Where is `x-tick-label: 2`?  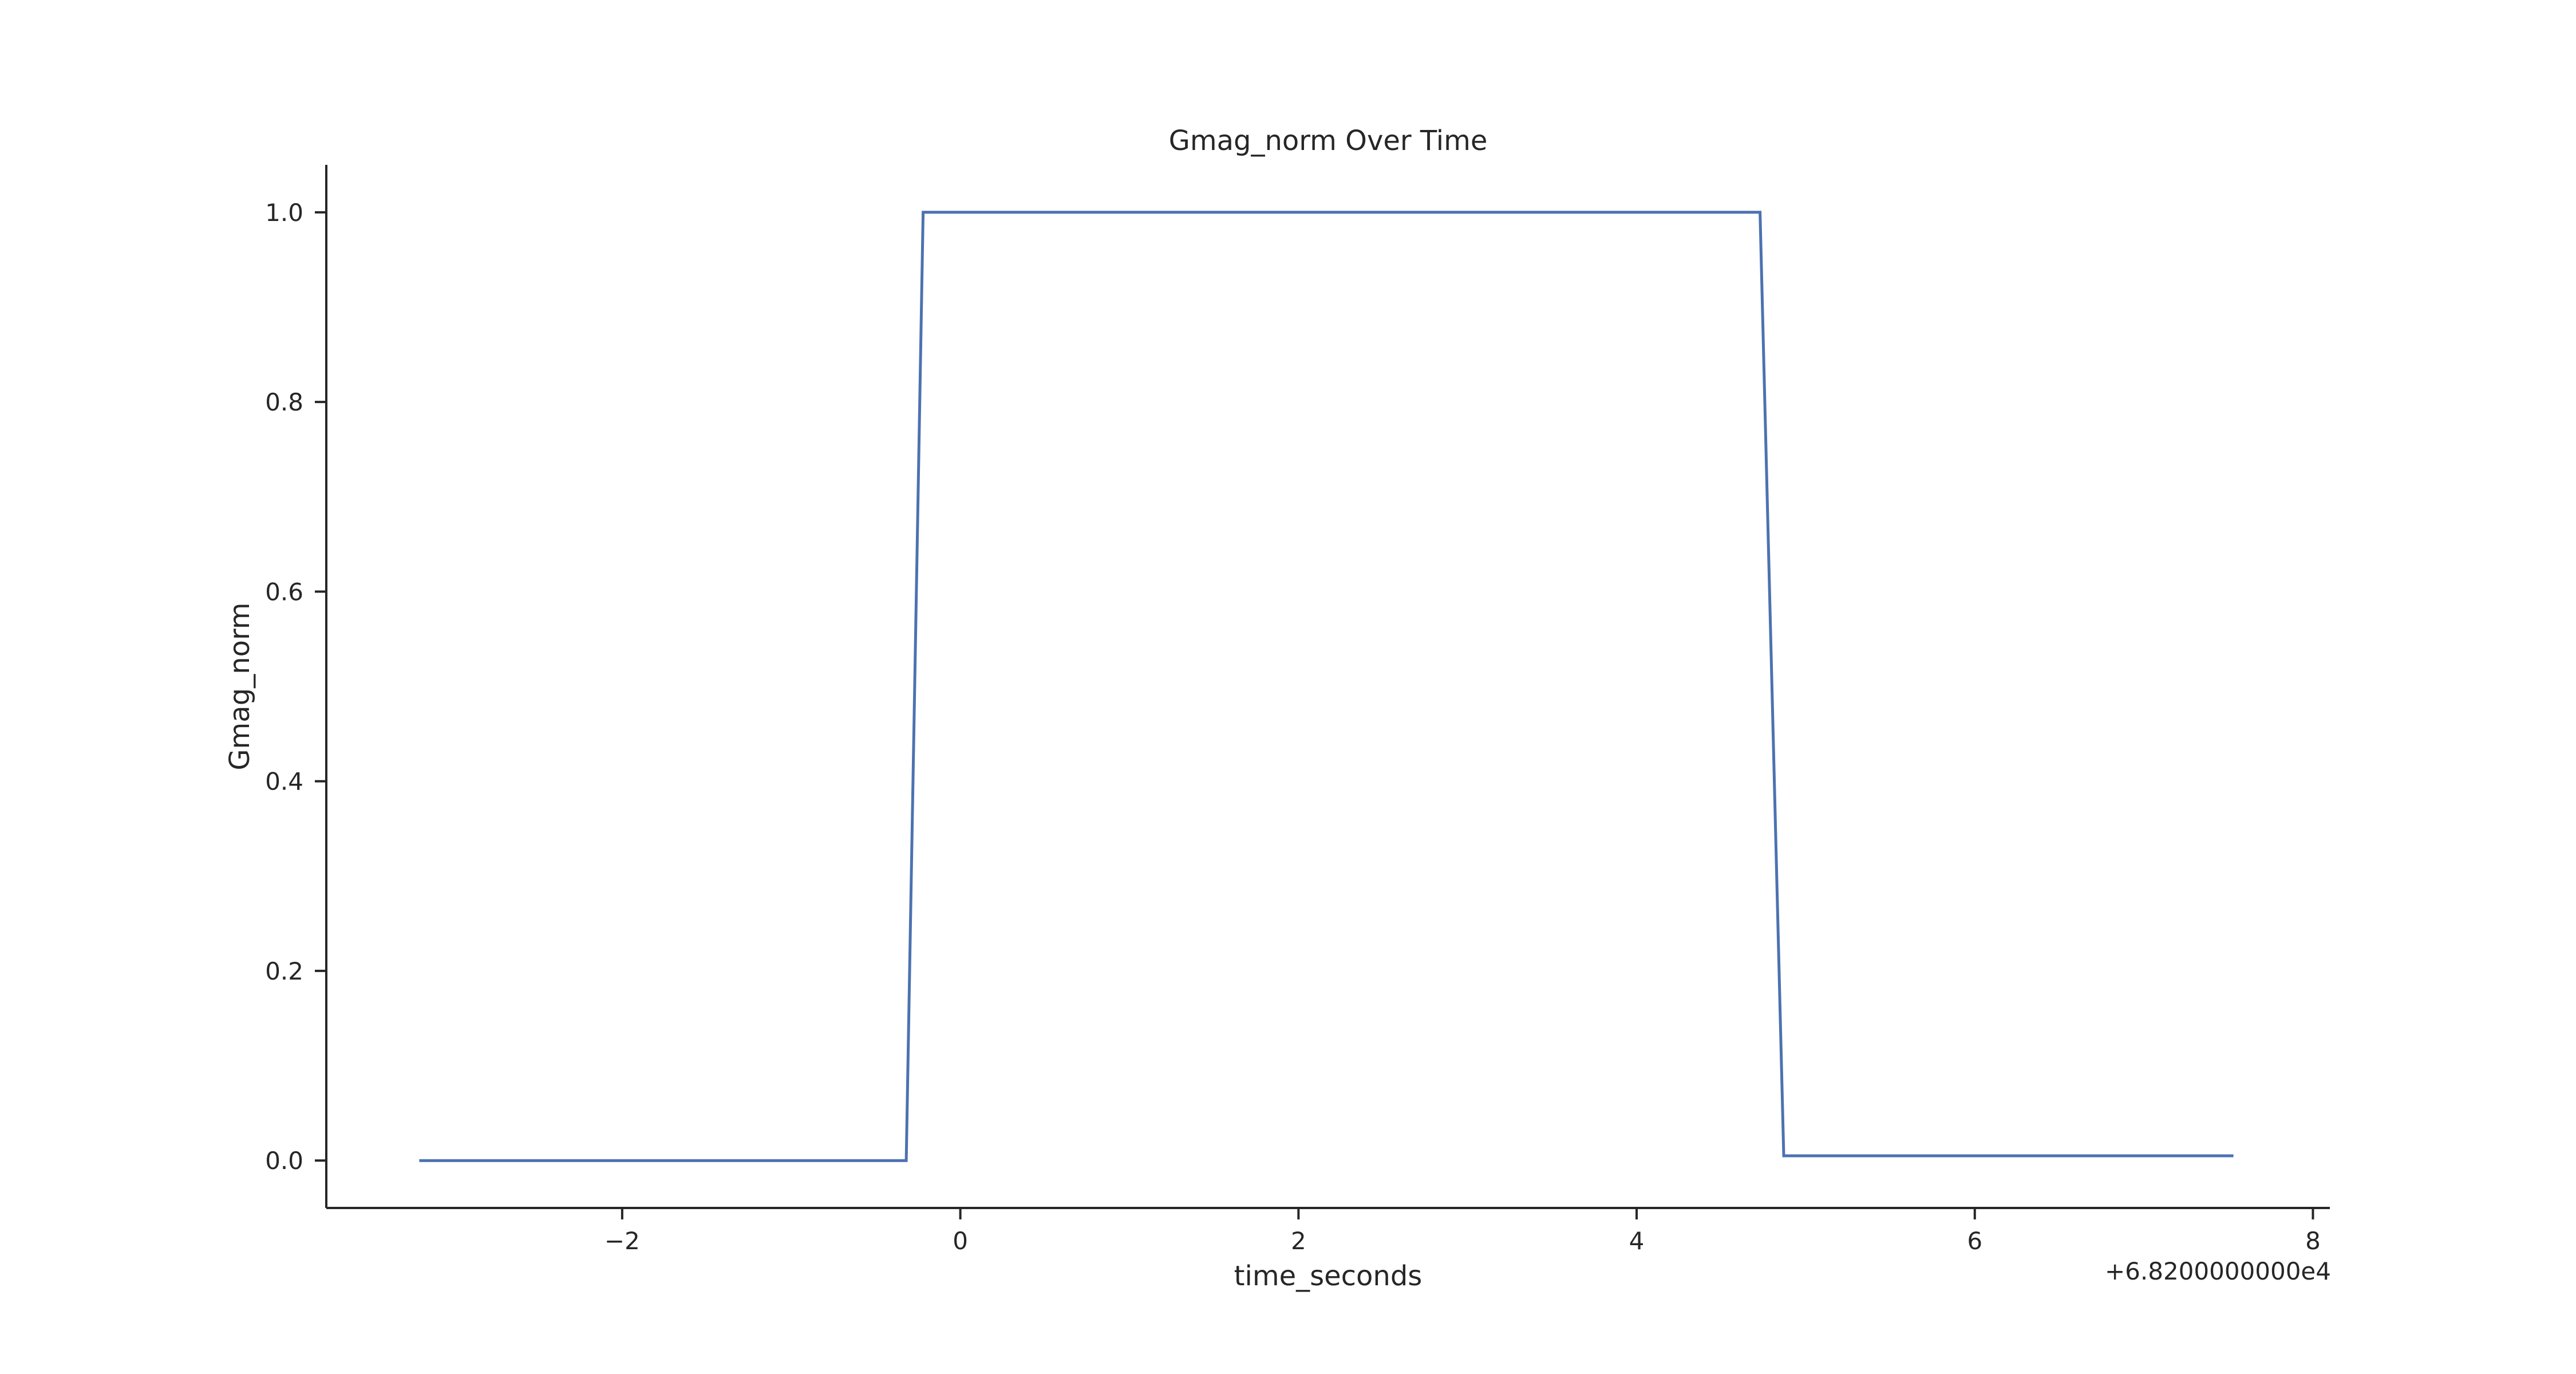 x-tick-label: 2 is located at coordinates (1298, 1241).